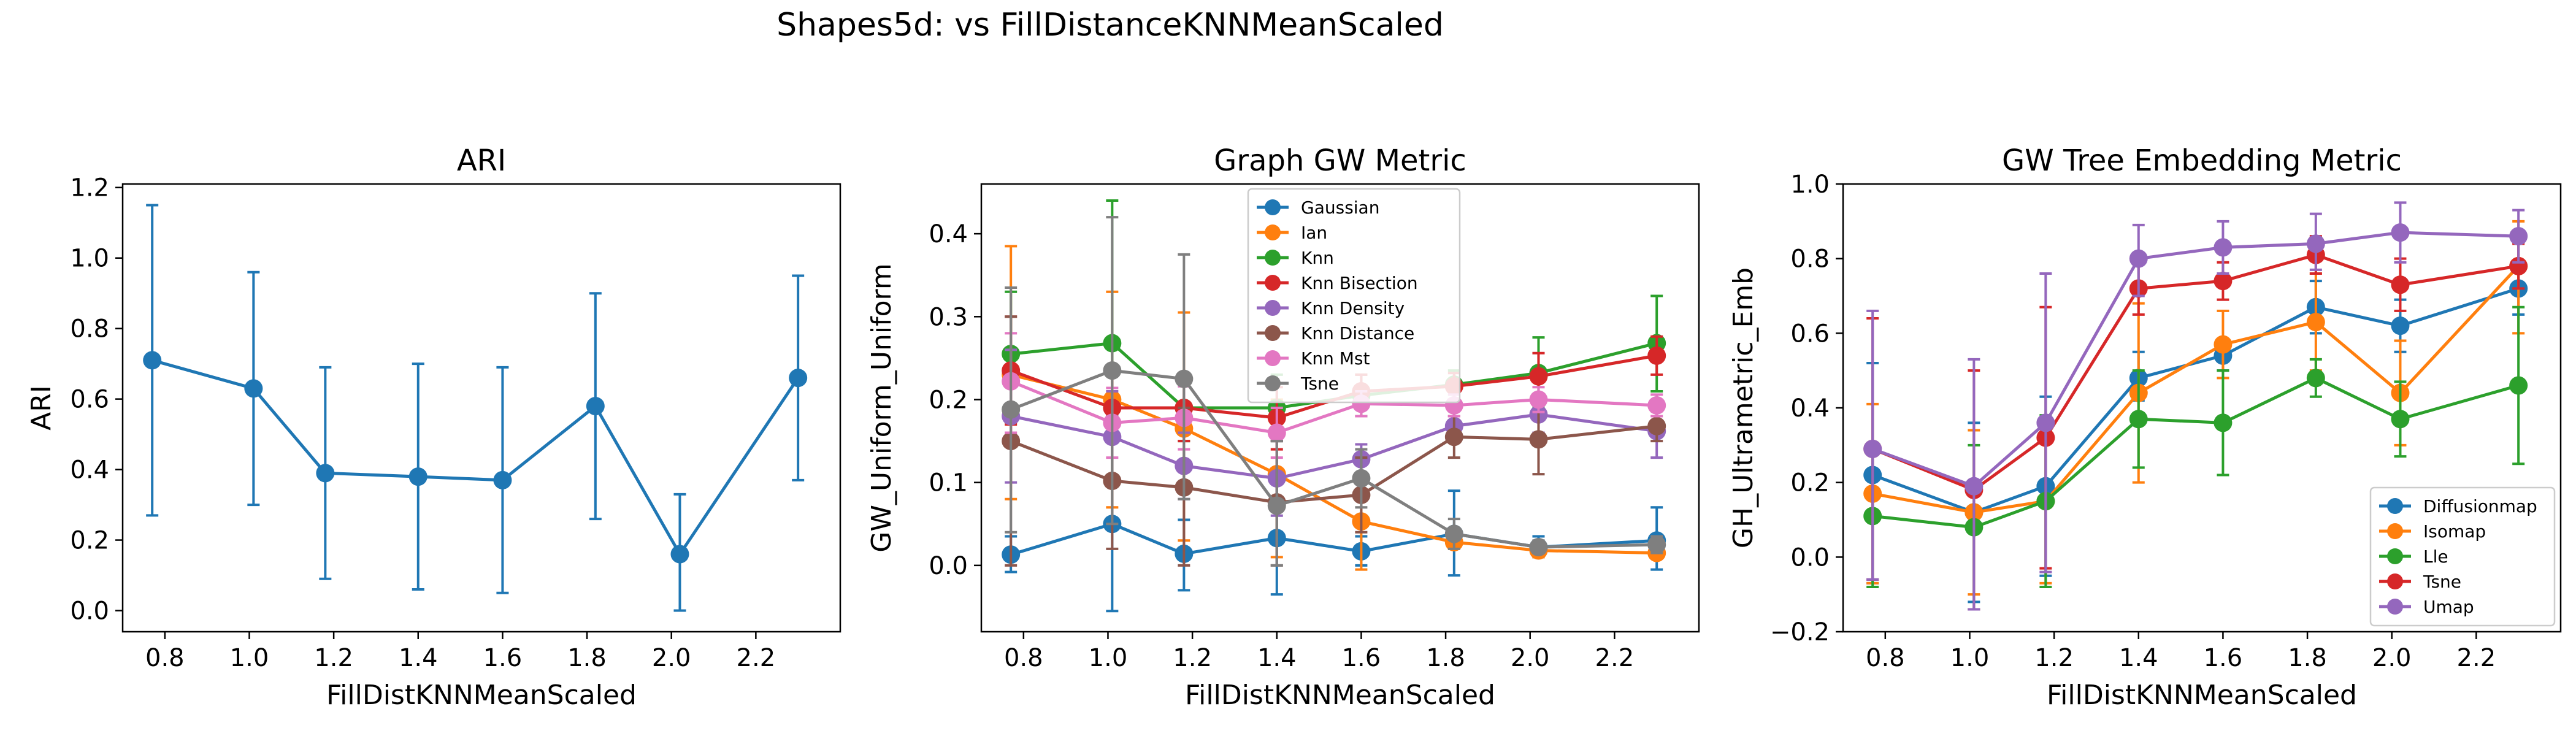 The width and height of the screenshot is (2576, 736). Describe the element at coordinates (1743, 407) in the screenshot. I see `y-axis-label: GH_Ultrametric_Emb` at that location.